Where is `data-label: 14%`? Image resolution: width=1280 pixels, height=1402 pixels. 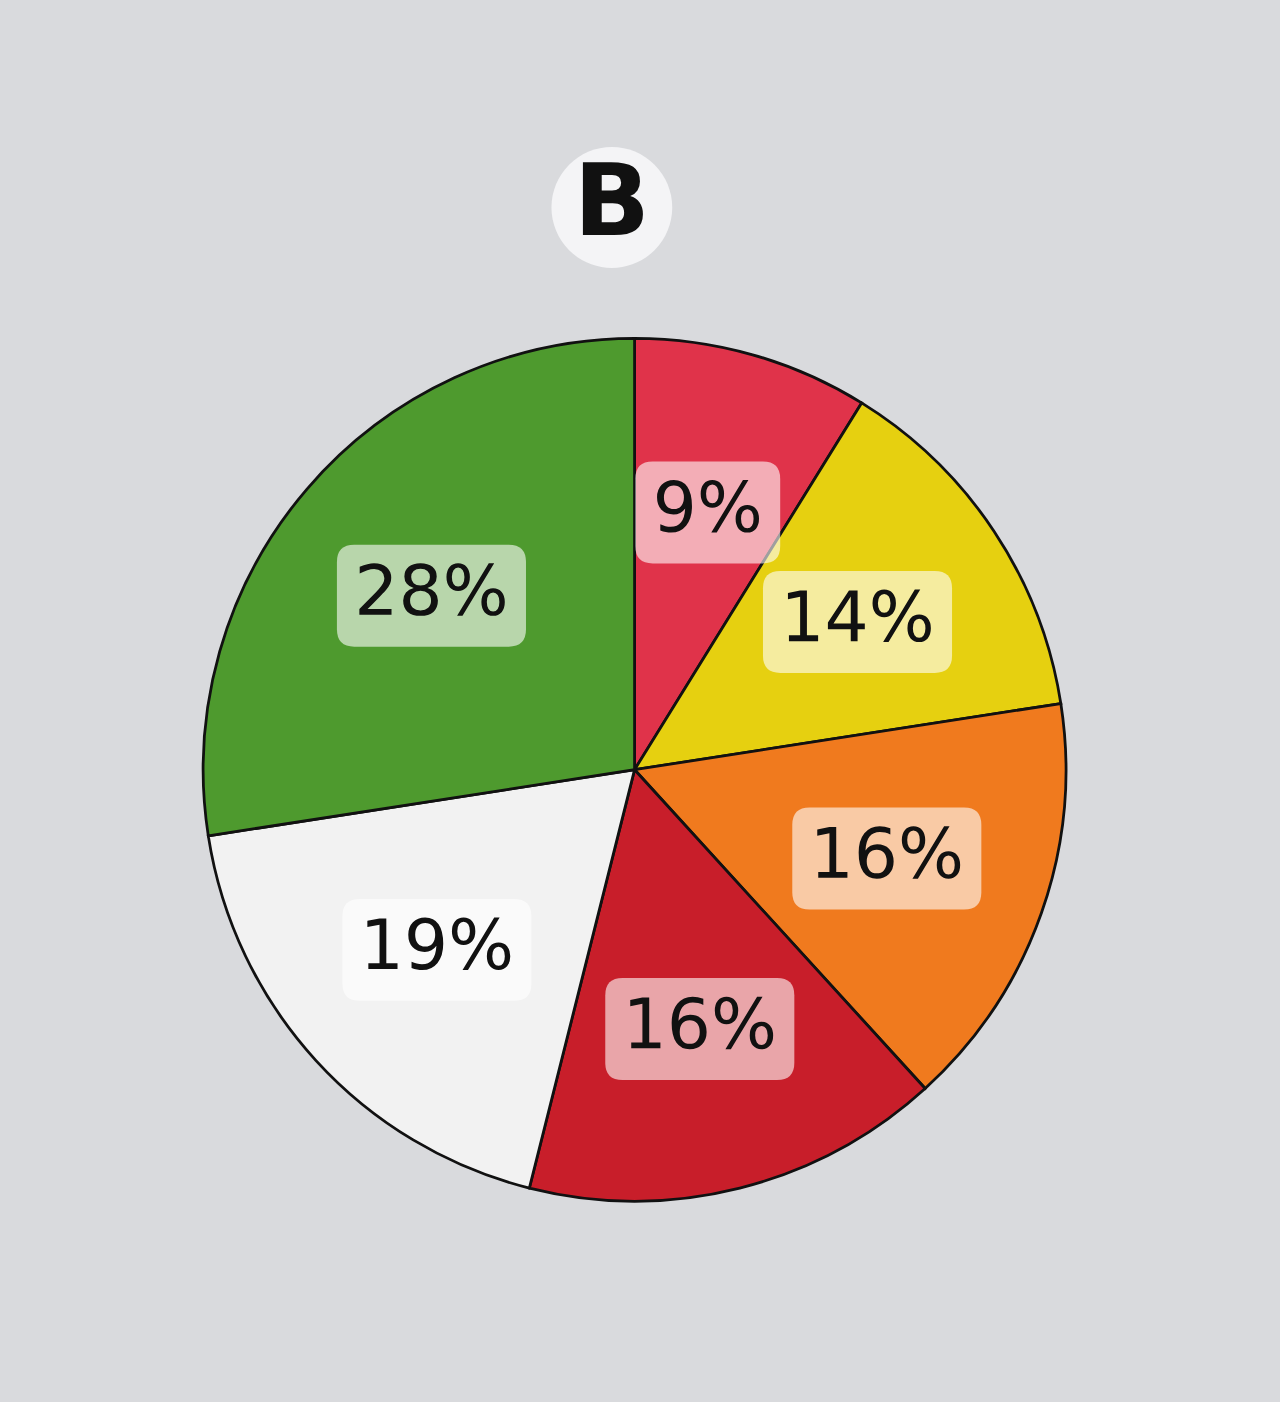
data-label: 14% is located at coordinates (859, 616).